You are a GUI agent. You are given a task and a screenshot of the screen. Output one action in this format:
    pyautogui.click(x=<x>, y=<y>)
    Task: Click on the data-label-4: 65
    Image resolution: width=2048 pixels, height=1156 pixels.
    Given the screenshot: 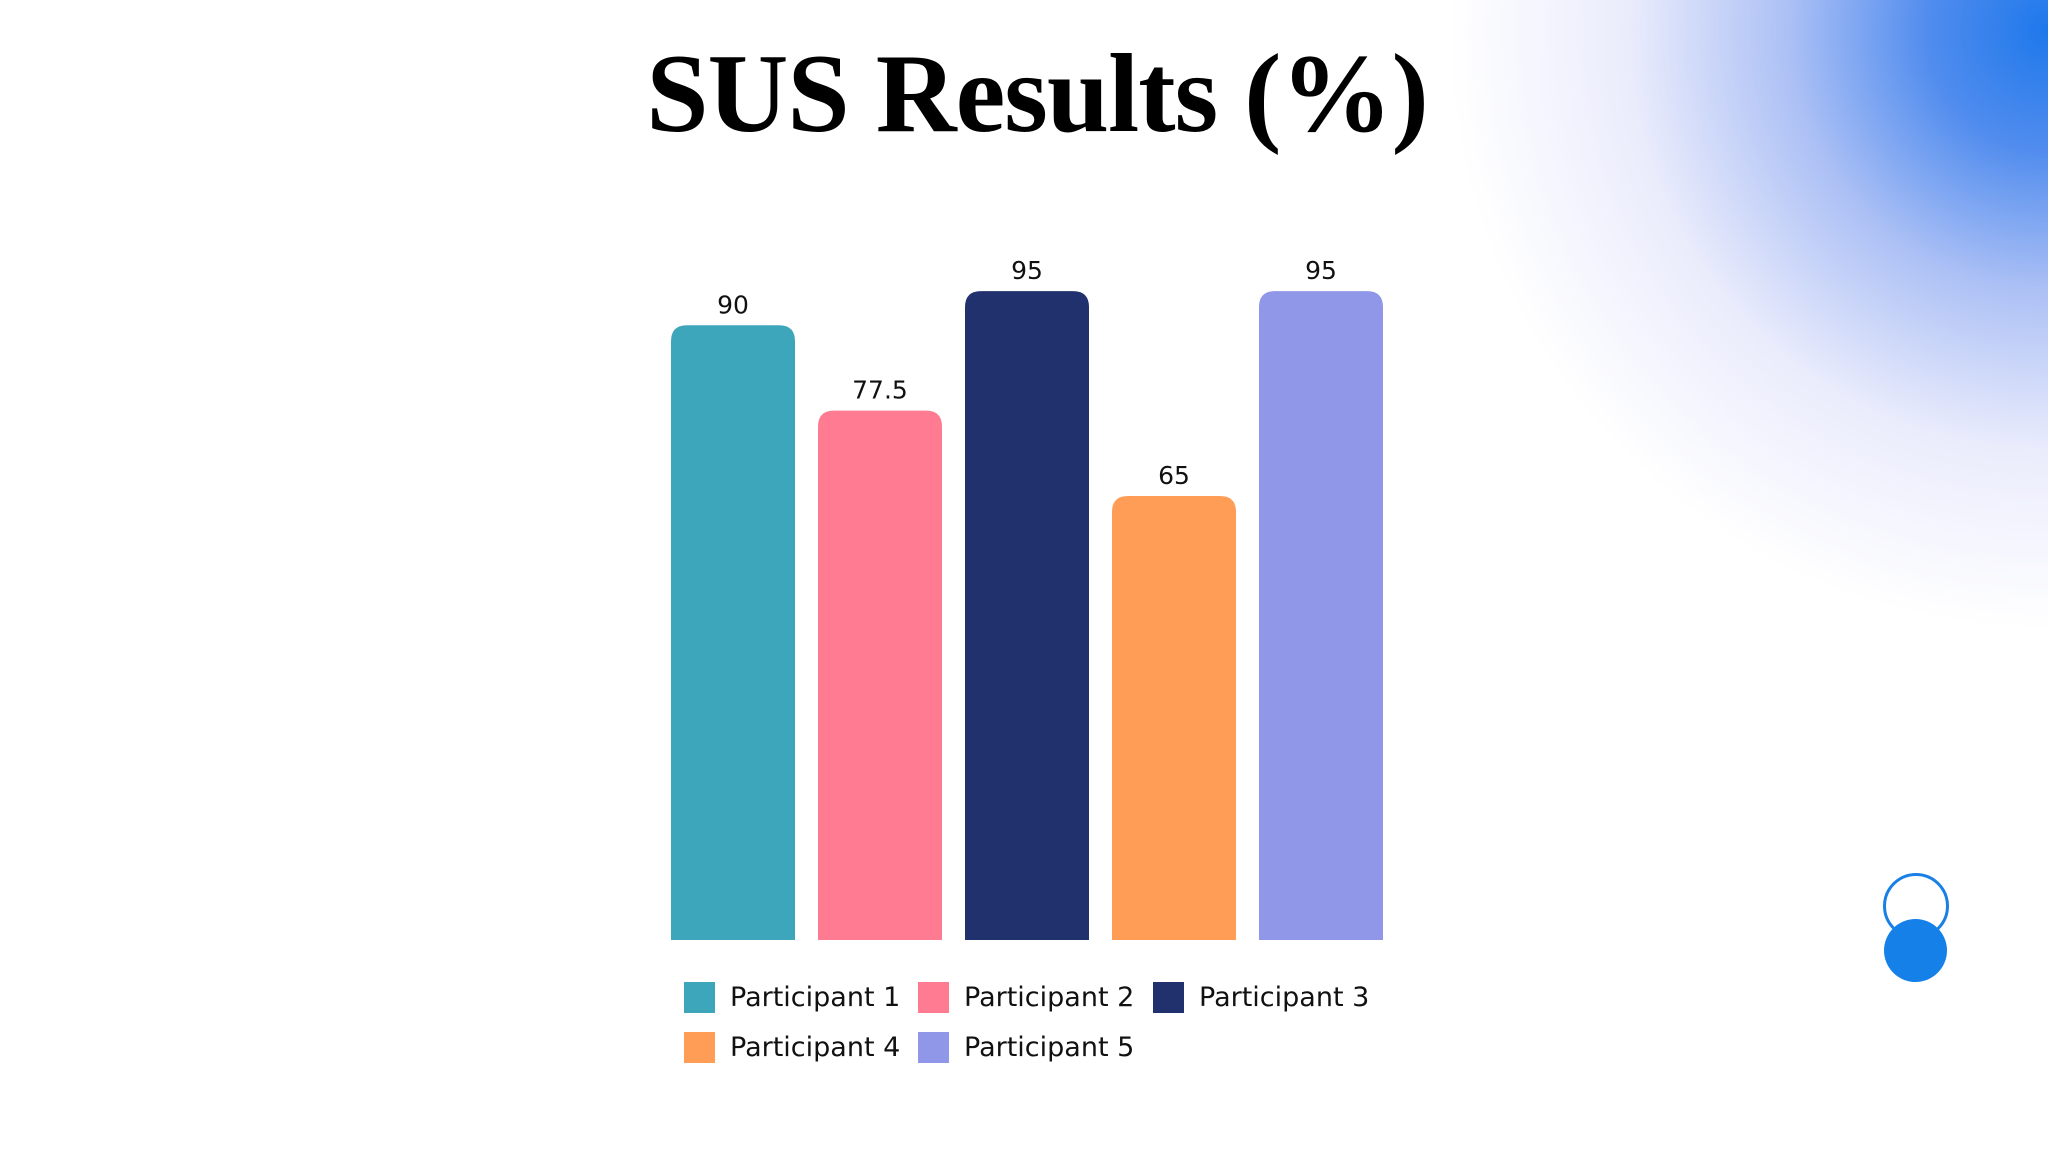 What is the action you would take?
    pyautogui.click(x=1174, y=475)
    